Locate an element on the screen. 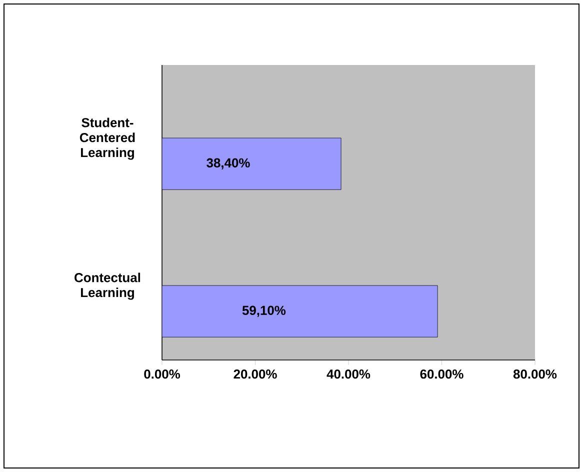 The height and width of the screenshot is (472, 583). x-tick-label: 40.00% is located at coordinates (348, 374).